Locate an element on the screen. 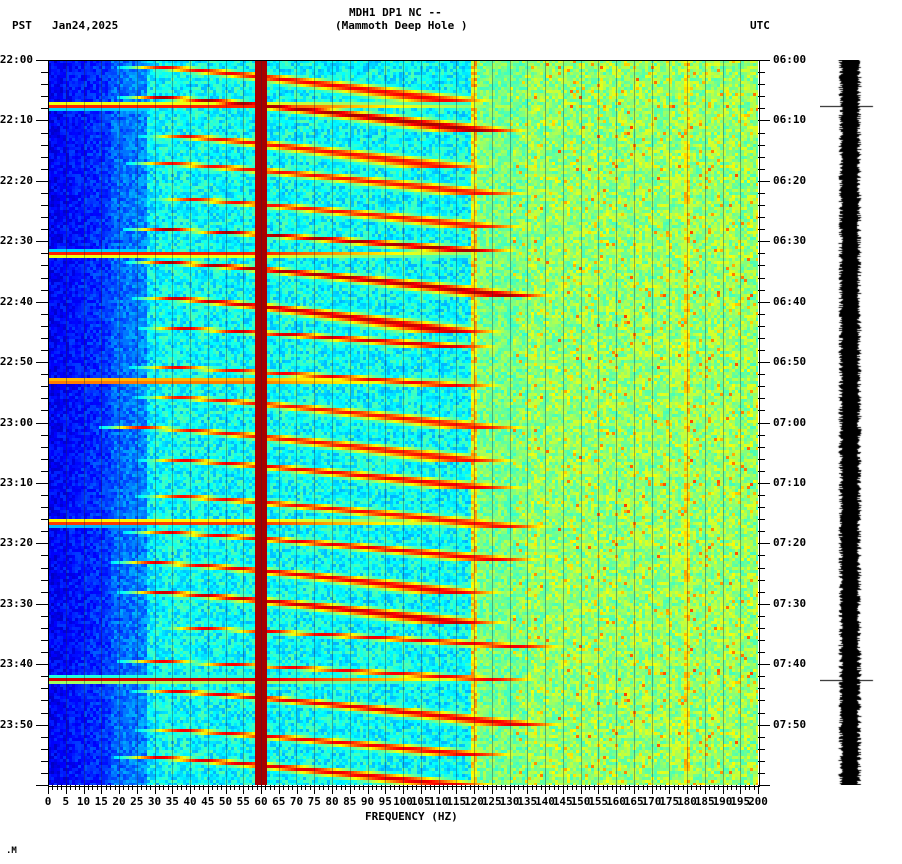 This screenshot has height=864, width=902. right-axis-time-label: 06:50 is located at coordinates (790, 362).